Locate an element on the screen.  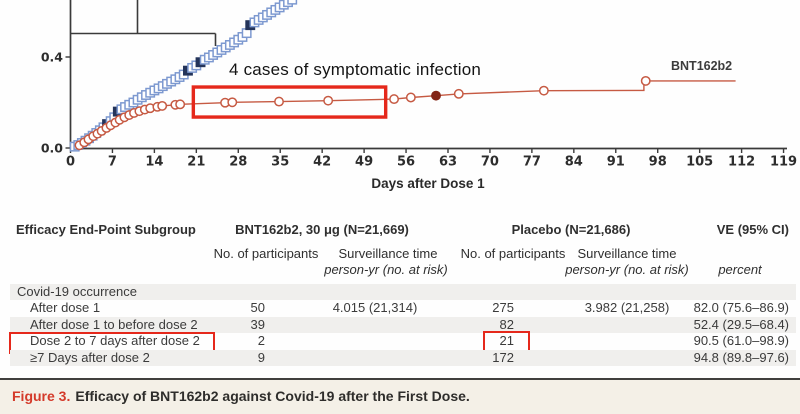
x-tick-label: 21 is located at coordinates (196, 162).